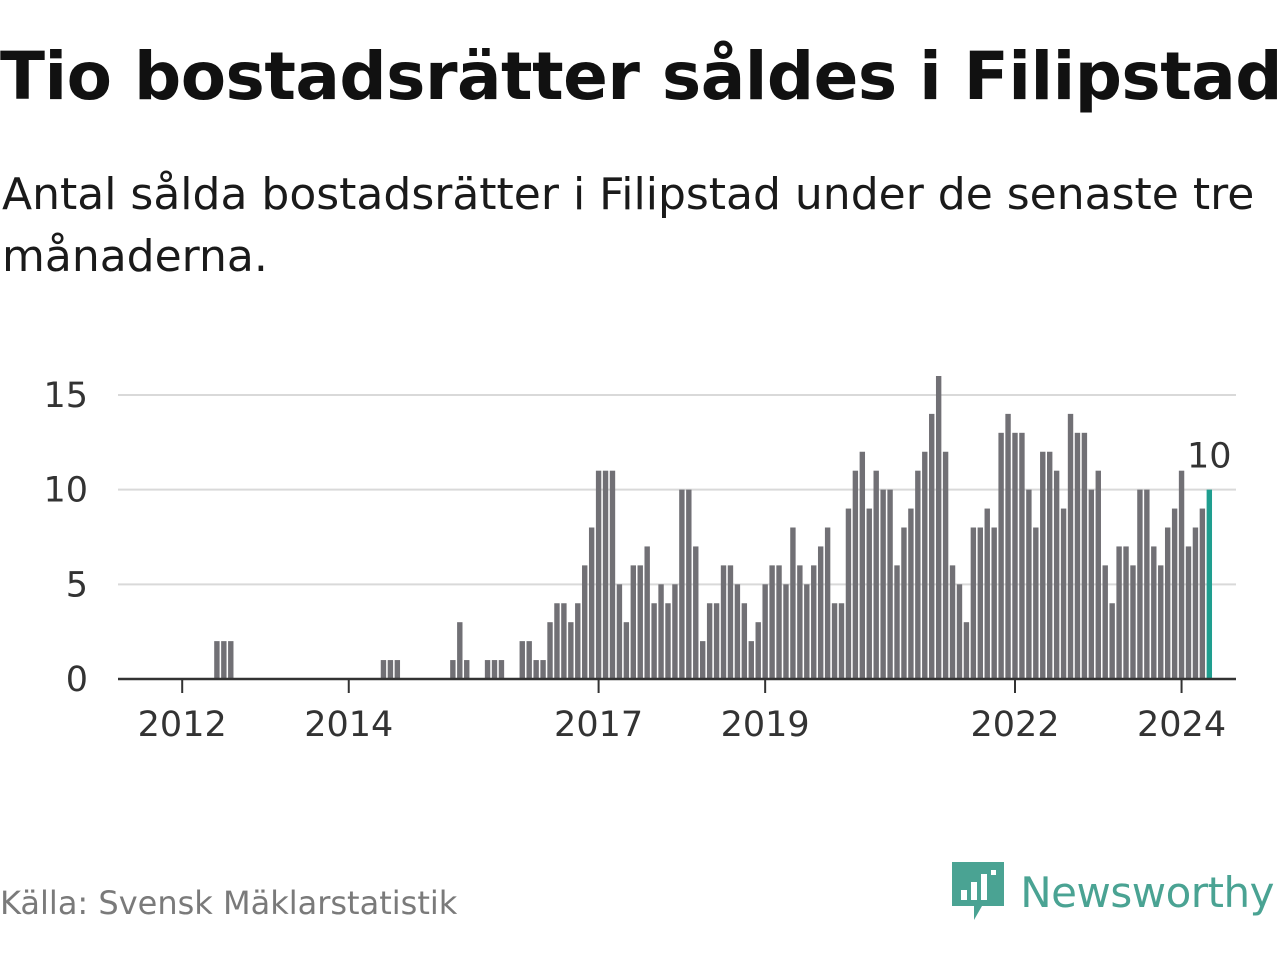  I want to click on x-tick-label: 2012, so click(182, 725).